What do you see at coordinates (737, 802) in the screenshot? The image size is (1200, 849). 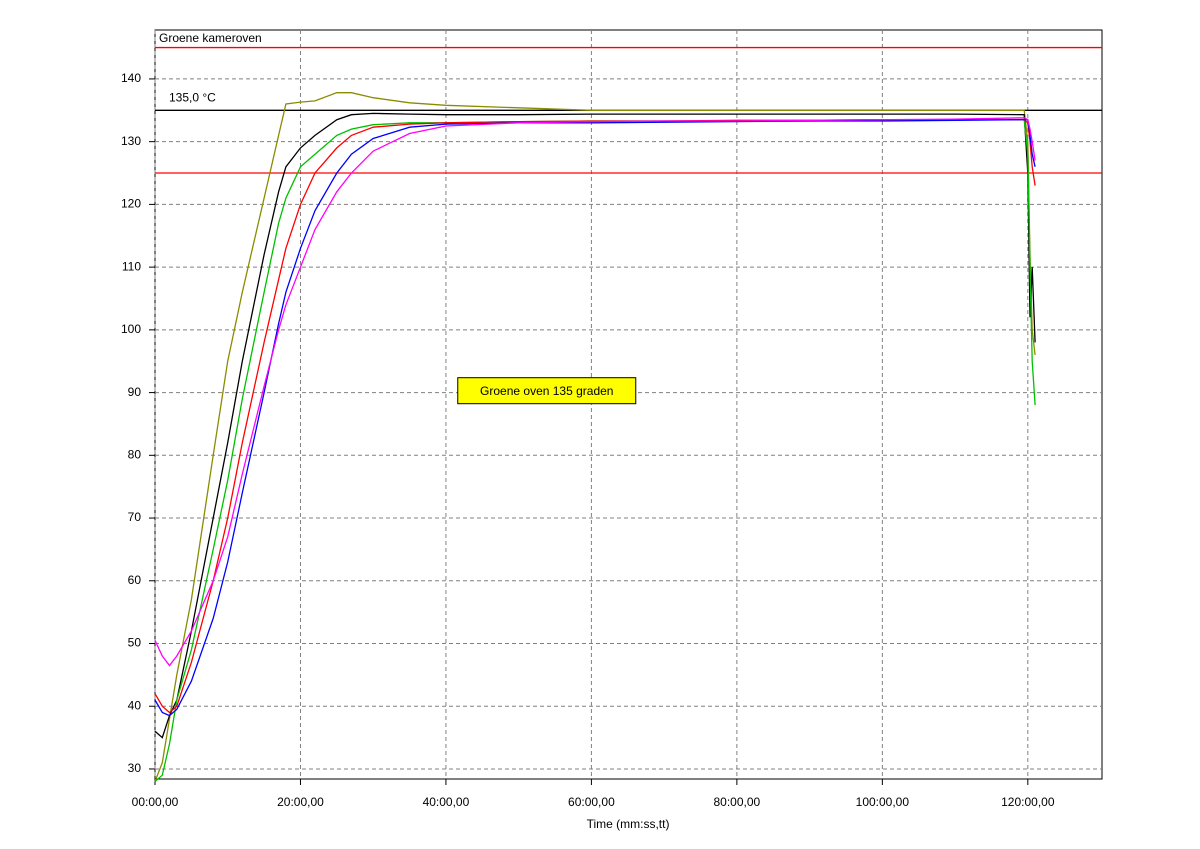 I see `x-tick-label: 80:00,00` at bounding box center [737, 802].